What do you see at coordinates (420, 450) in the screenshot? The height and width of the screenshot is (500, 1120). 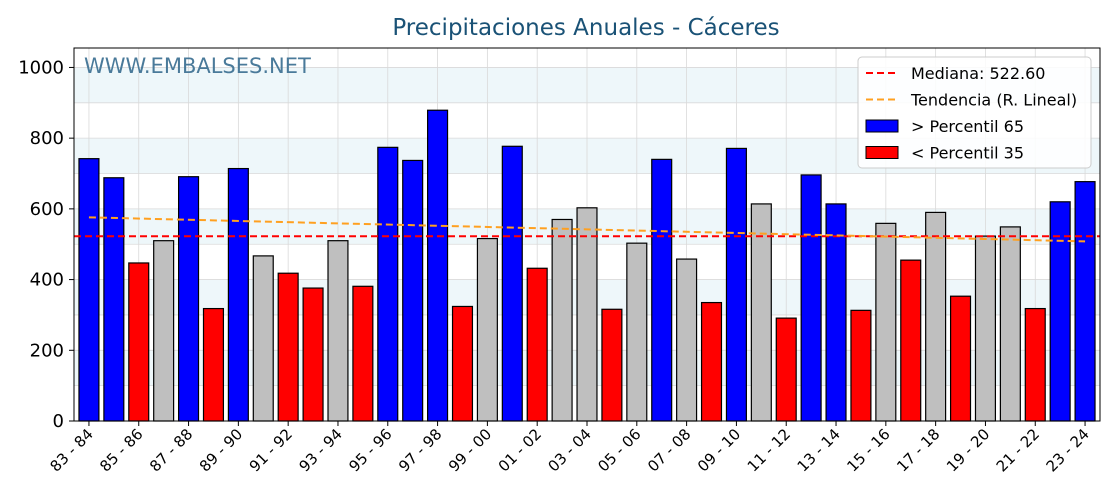 I see `x-tick-label: 97 - 98` at bounding box center [420, 450].